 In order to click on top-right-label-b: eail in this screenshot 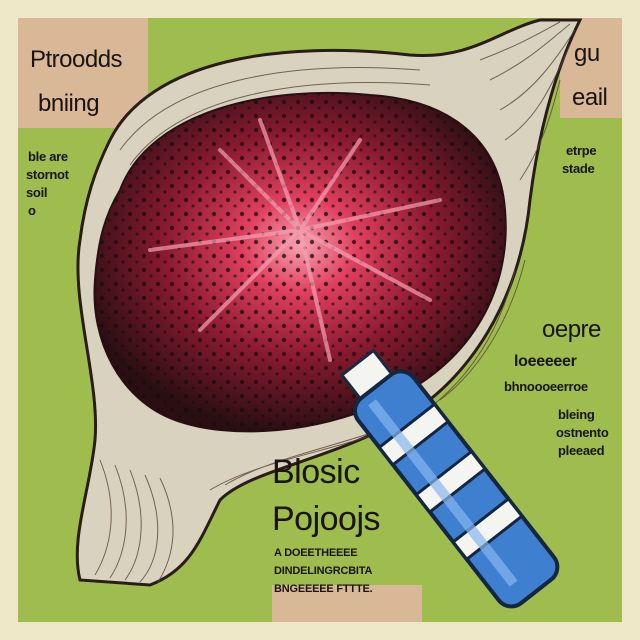, I will do `click(590, 97)`.